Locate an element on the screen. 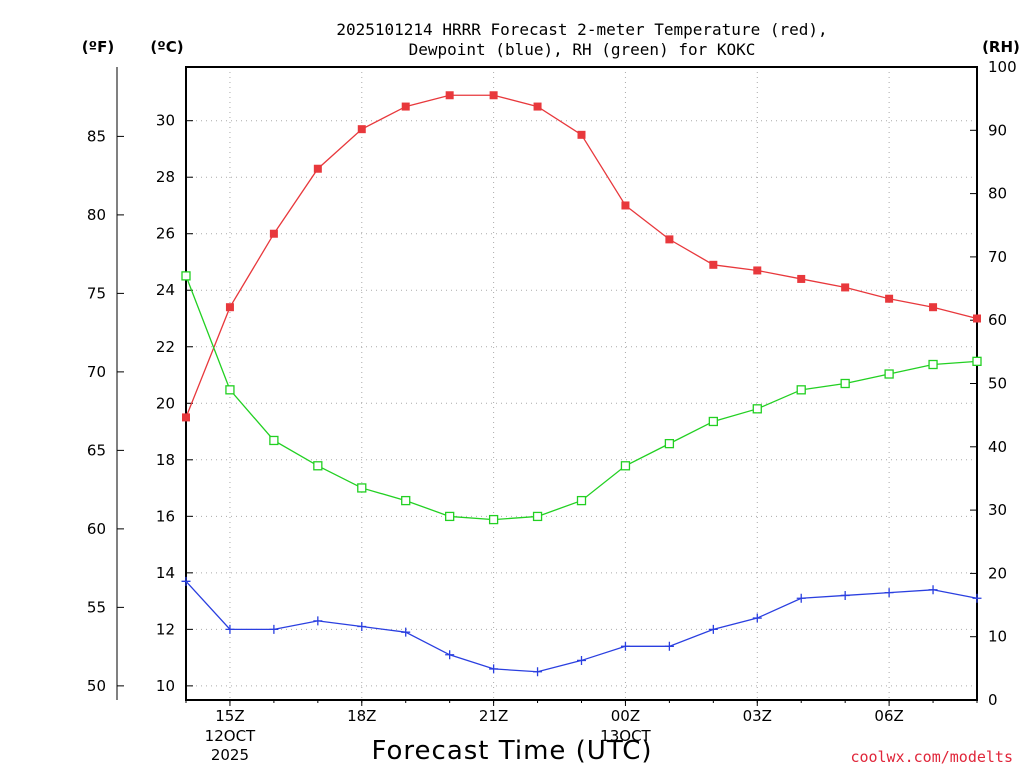 This screenshot has width=1024, height=768. celsius-tick-label: 18 is located at coordinates (165, 460).